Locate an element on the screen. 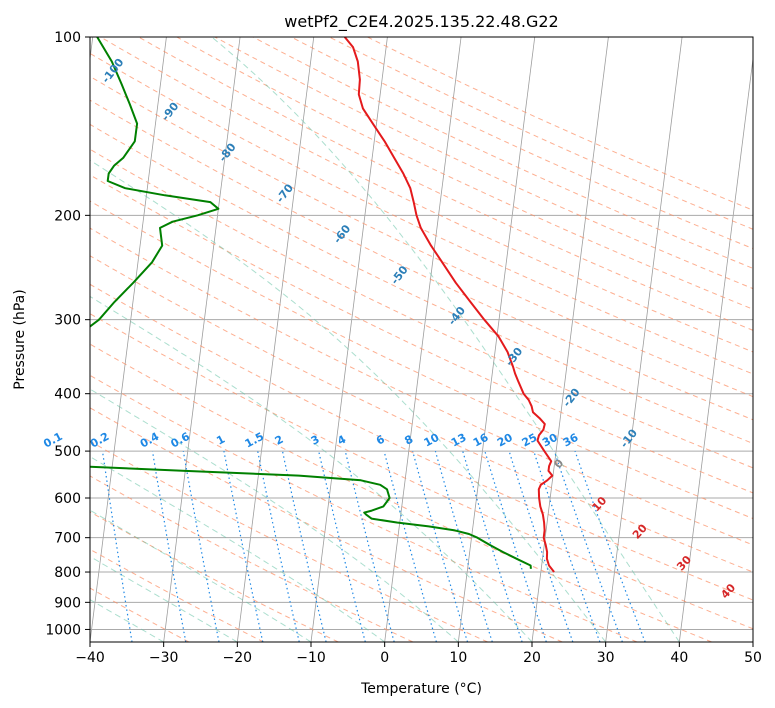 This screenshot has height=708, width=775. y-tick-label: 100 is located at coordinates (67, 38).